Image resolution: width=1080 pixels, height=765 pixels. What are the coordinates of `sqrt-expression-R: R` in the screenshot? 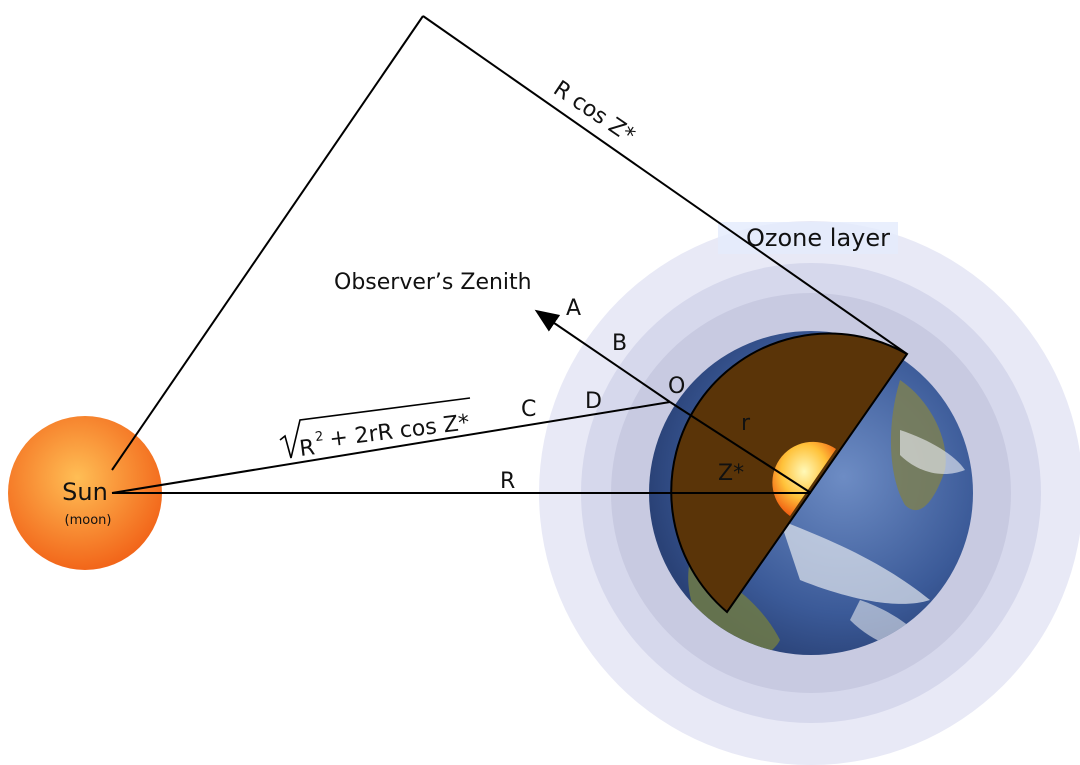 It's located at (307, 448).